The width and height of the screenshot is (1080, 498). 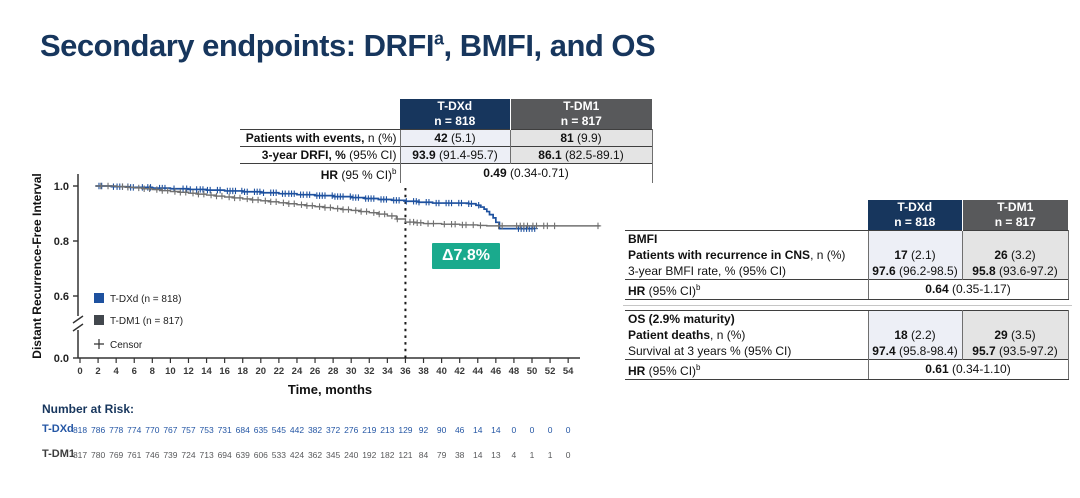 What do you see at coordinates (915, 271) in the screenshot?
I see `value-cell-dxd: 97.6 (96.2-98.5)` at bounding box center [915, 271].